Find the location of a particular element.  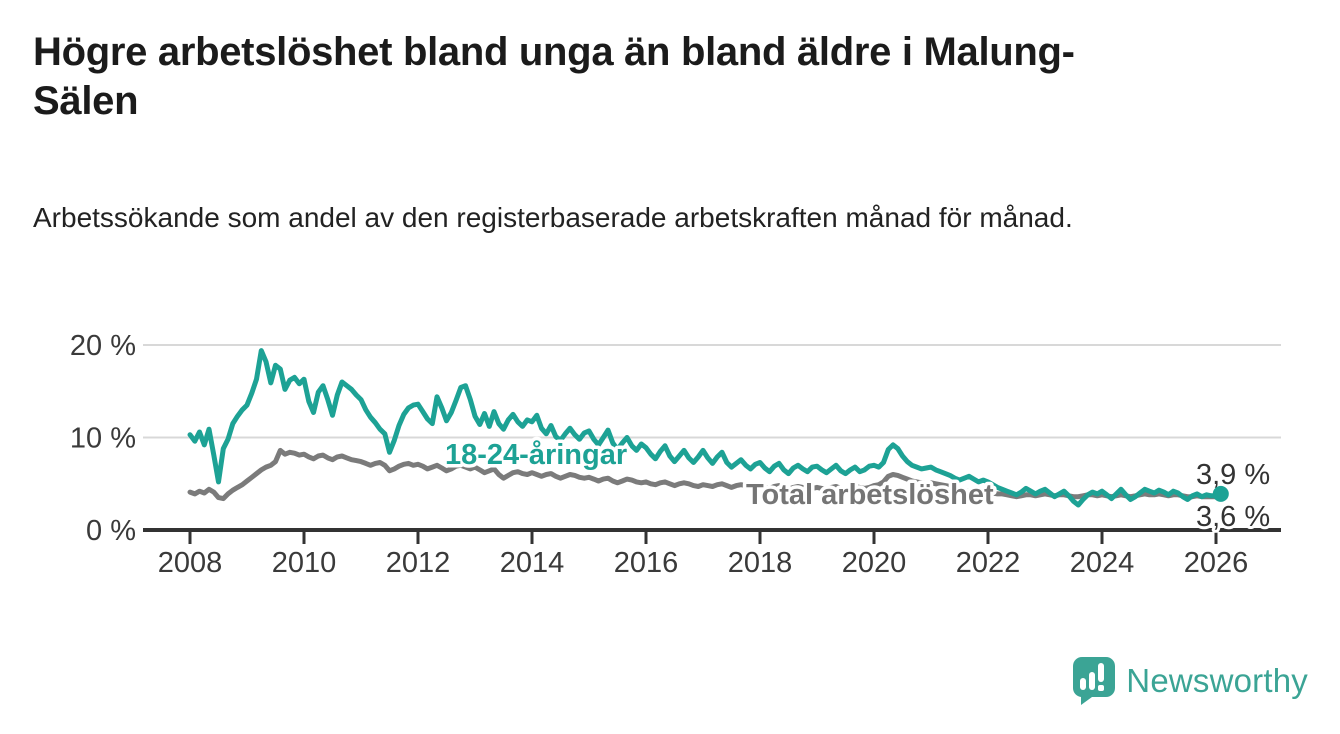

x-tick-label-2016: 2016 is located at coordinates (646, 563).